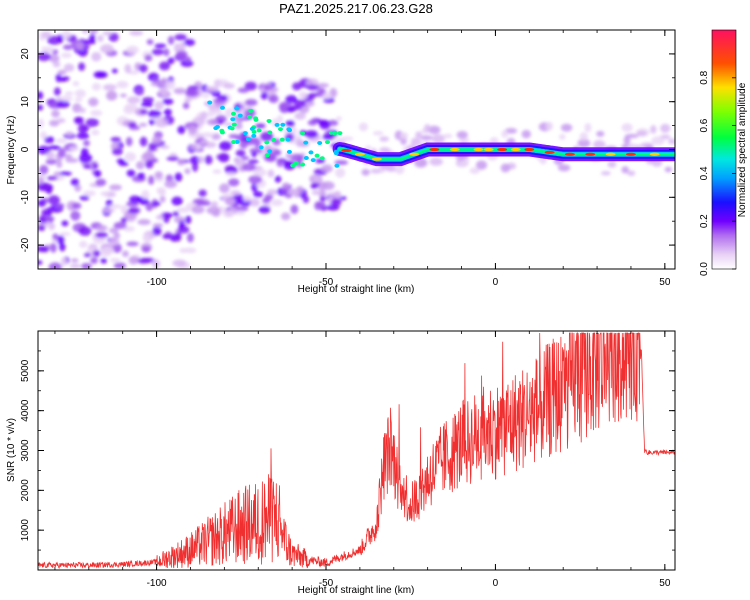 The height and width of the screenshot is (600, 750). Describe the element at coordinates (157, 583) in the screenshot. I see `bottom-x-tick-label: -100` at that location.